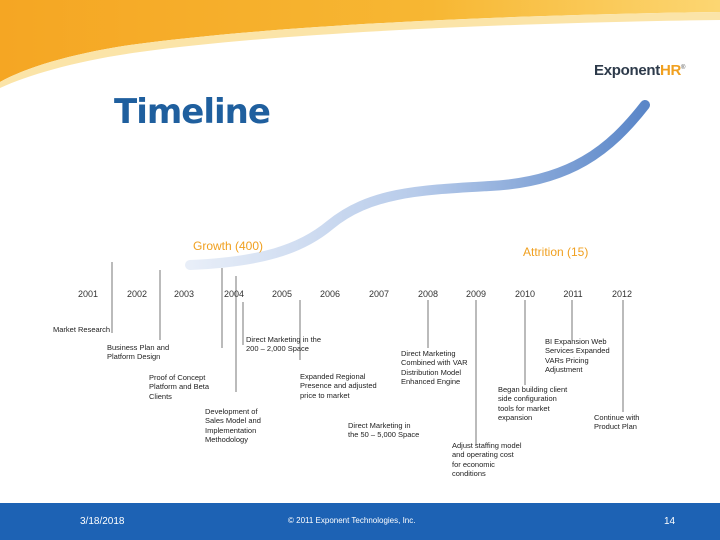  Describe the element at coordinates (228, 246) in the screenshot. I see `growth-label: Growth (400)` at that location.